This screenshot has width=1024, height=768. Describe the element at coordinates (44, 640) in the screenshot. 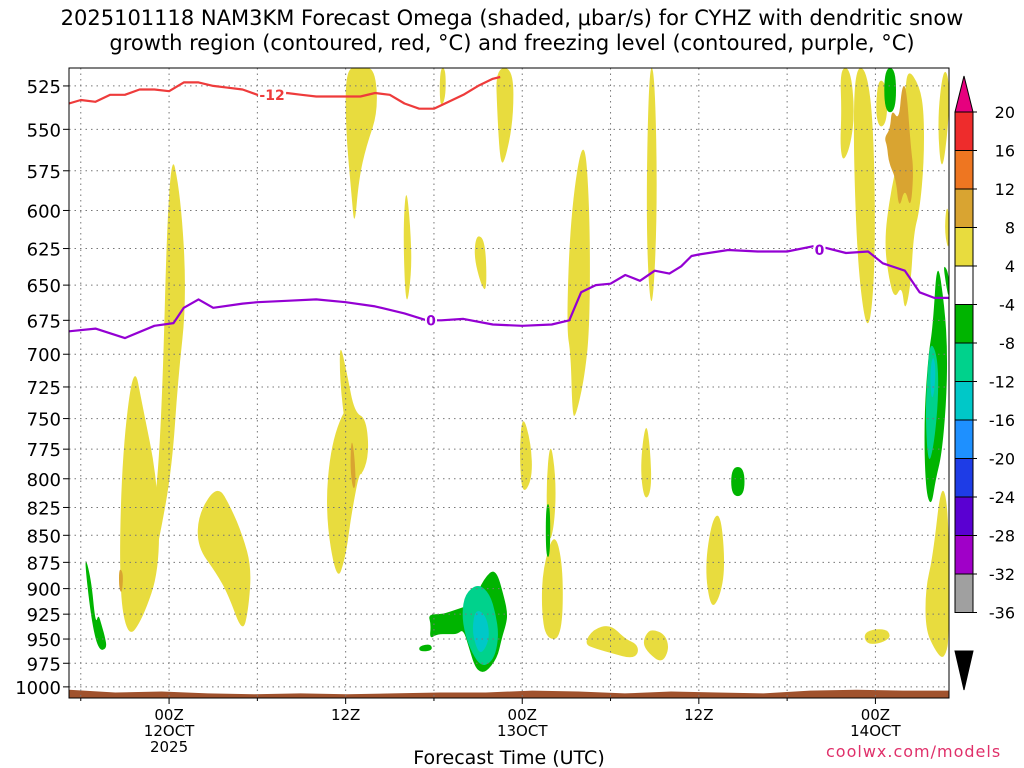

I see `ytick-label-950: 950` at that location.